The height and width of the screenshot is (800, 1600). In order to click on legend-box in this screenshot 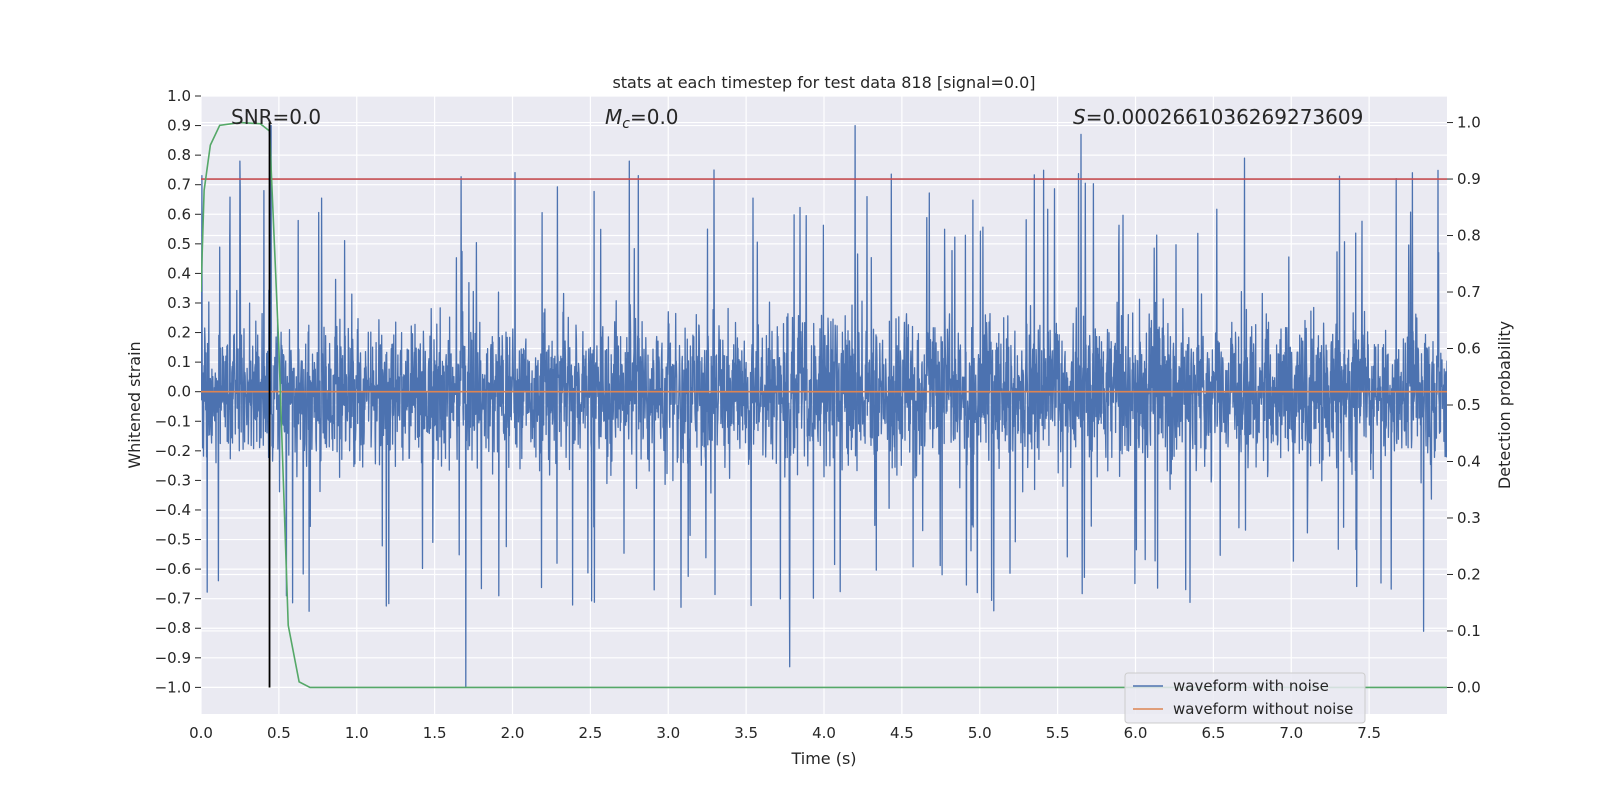, I will do `click(1245, 698)`.